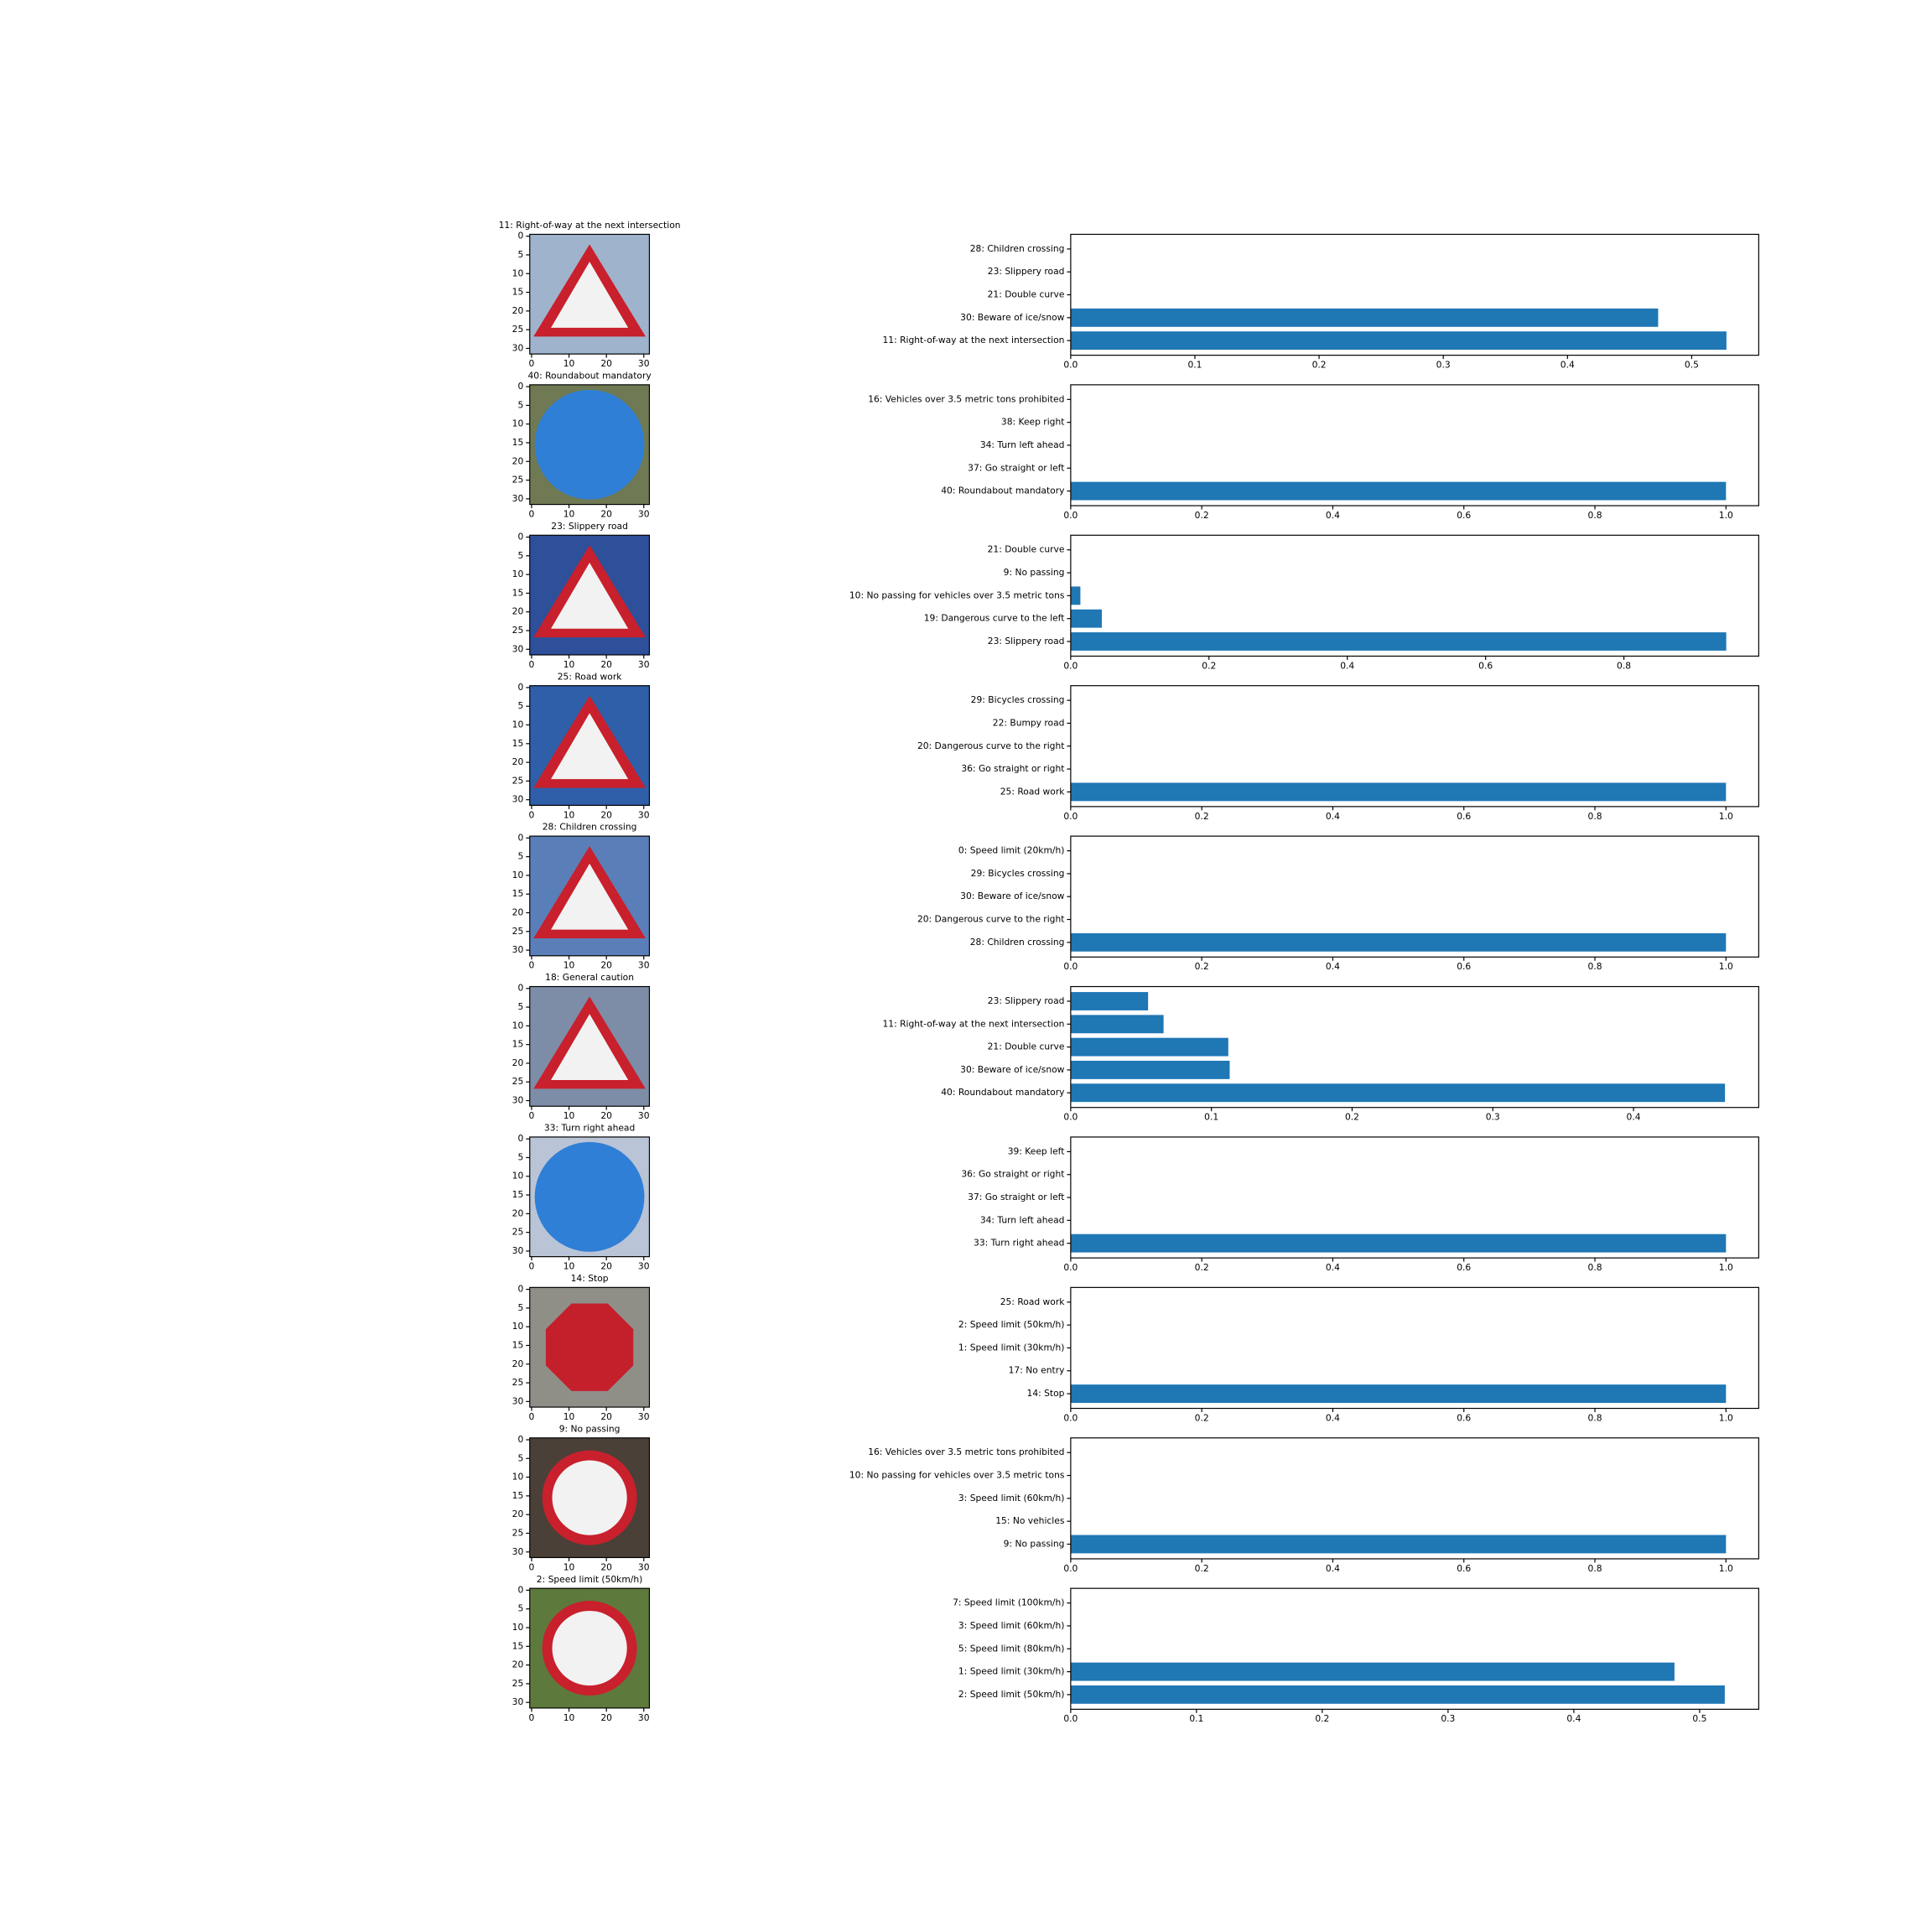  What do you see at coordinates (1034, 572) in the screenshot?
I see `category-label: 9: No passing` at bounding box center [1034, 572].